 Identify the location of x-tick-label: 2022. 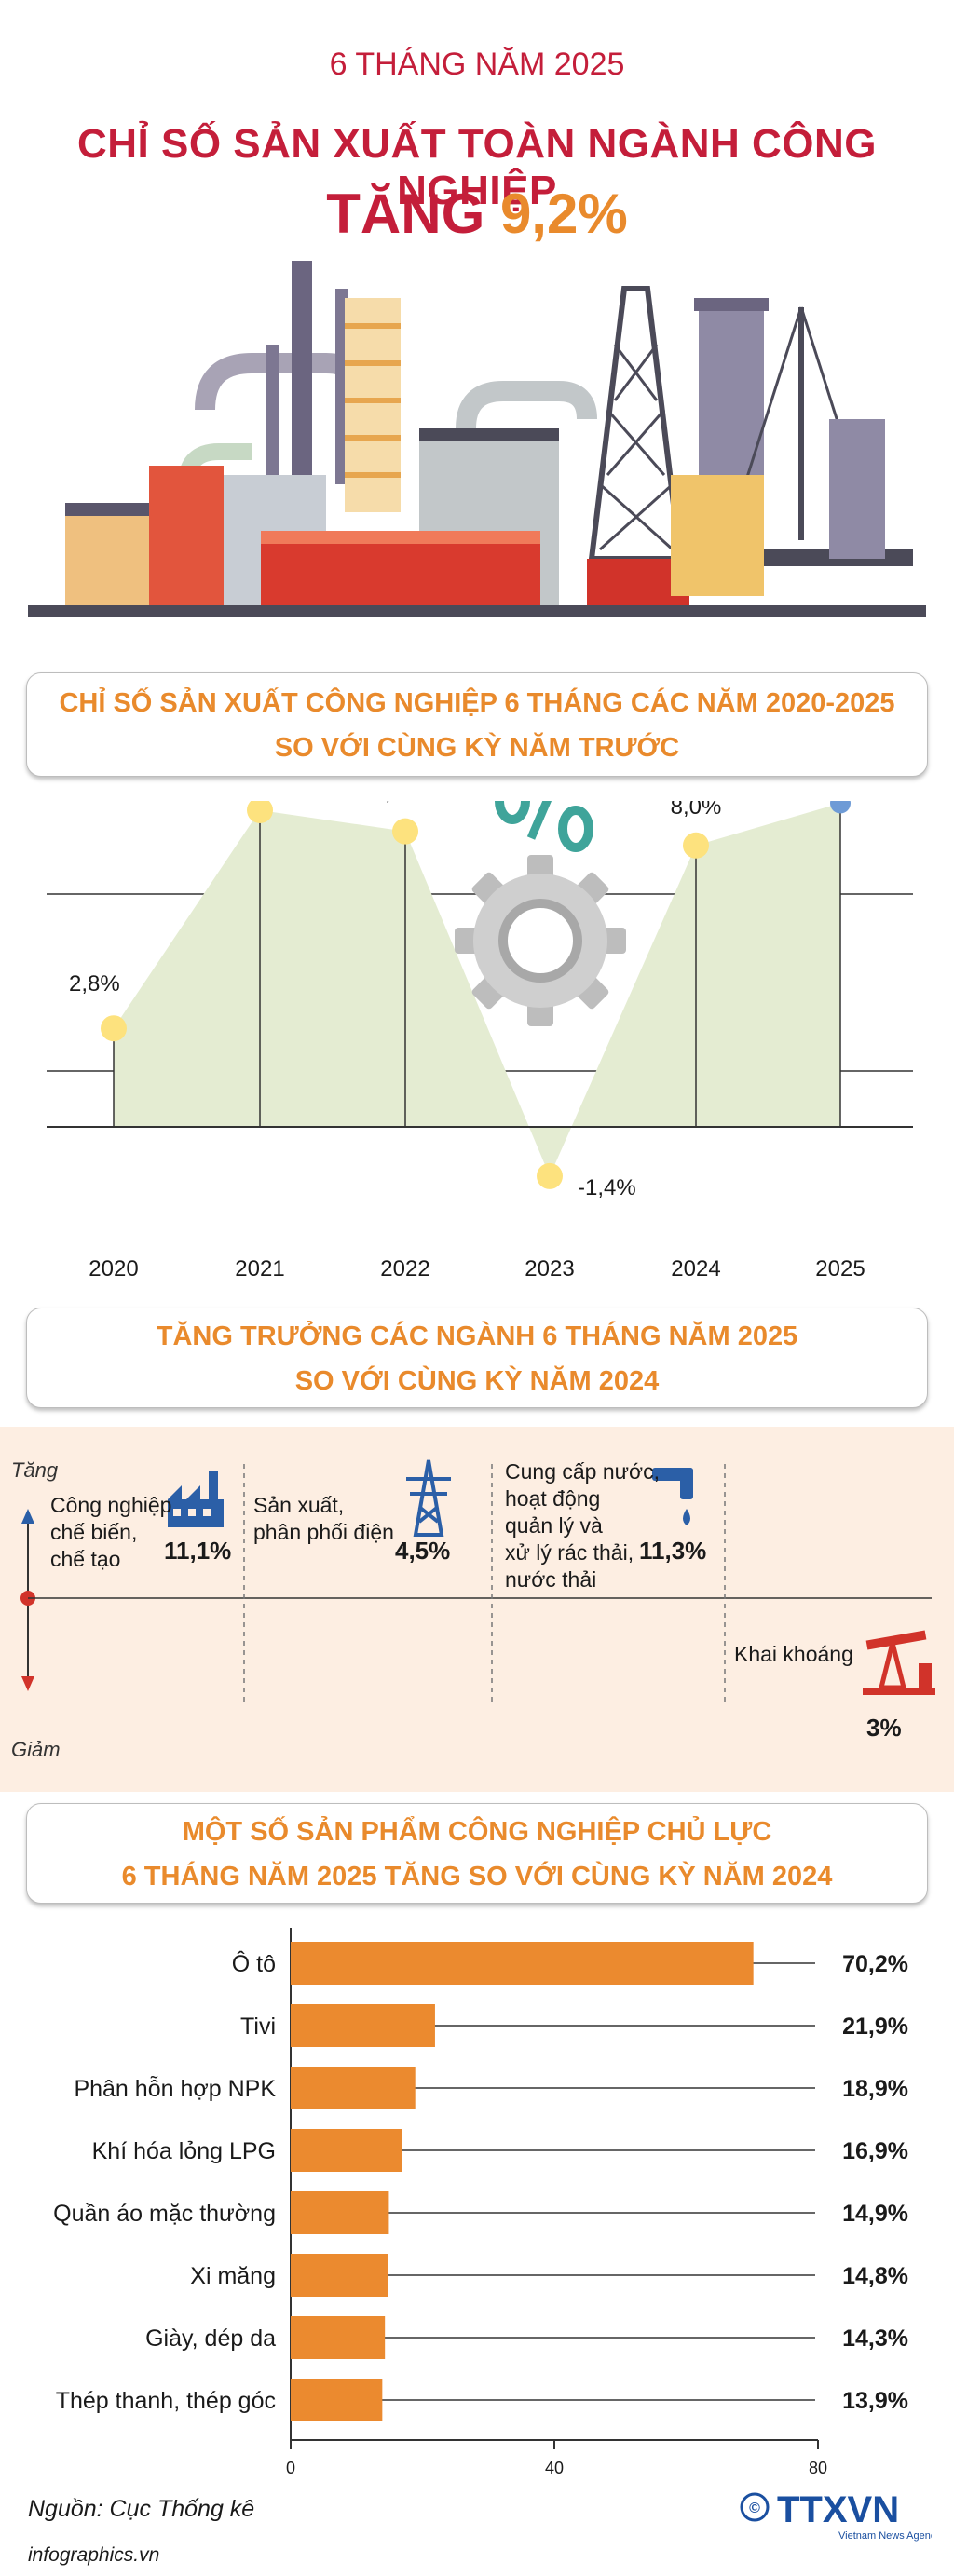
(405, 1268).